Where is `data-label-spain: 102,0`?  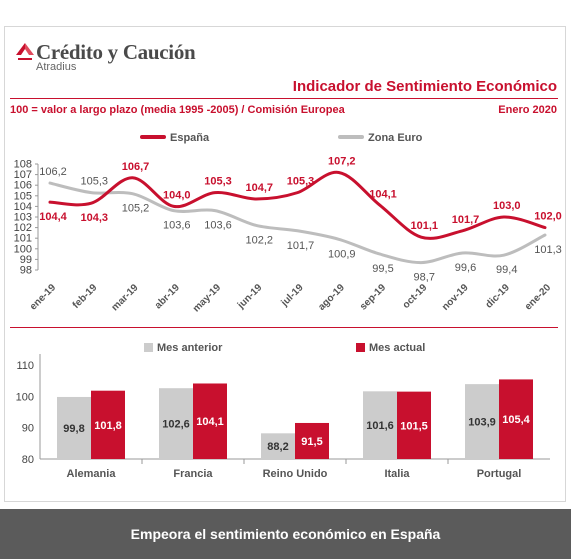
data-label-spain: 102,0 is located at coordinates (548, 217).